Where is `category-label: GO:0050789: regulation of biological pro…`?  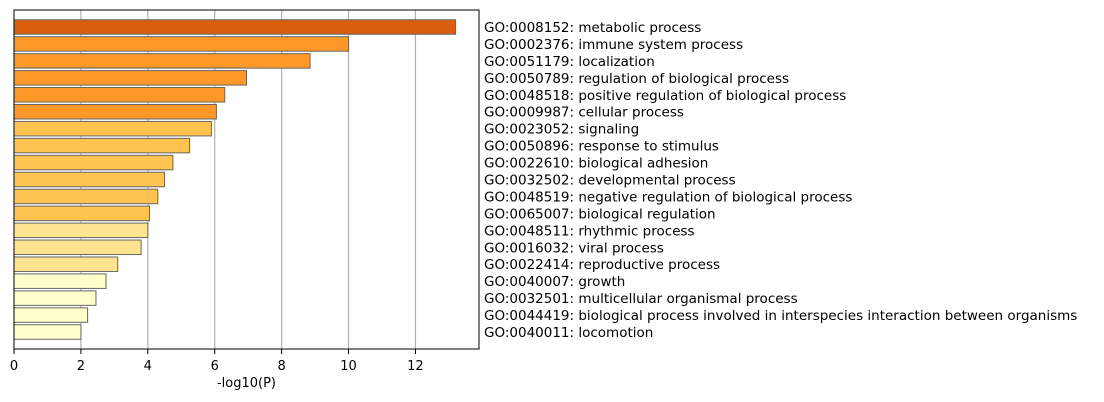
category-label: GO:0050789: regulation of biological pro… is located at coordinates (636, 79).